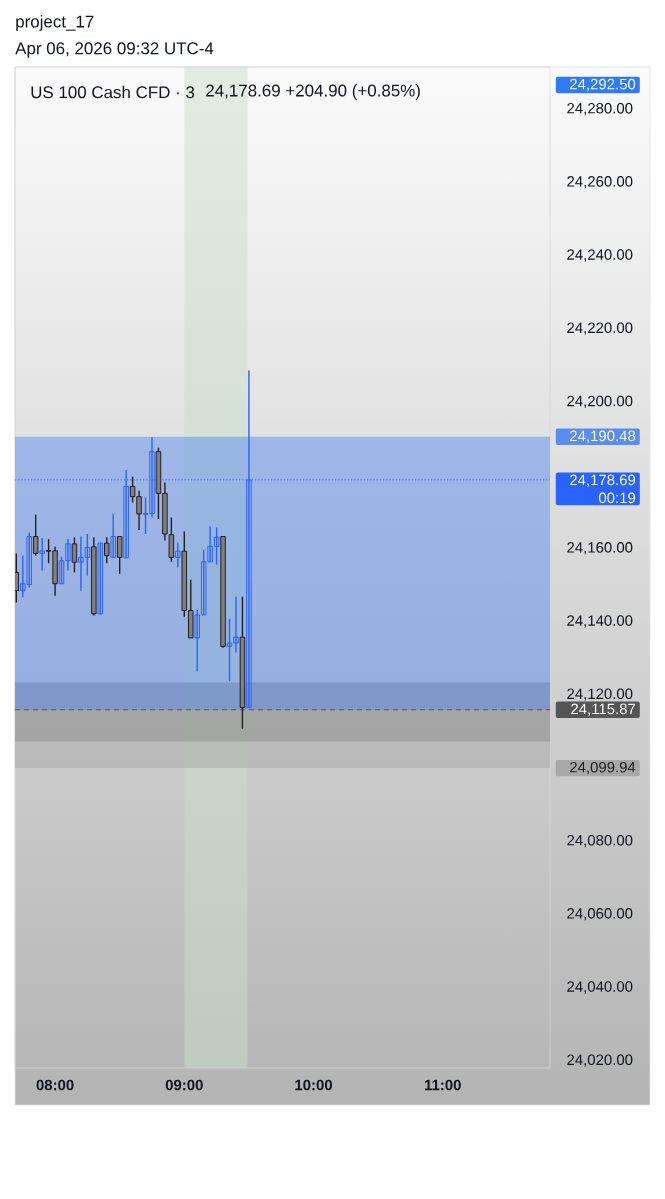 This screenshot has height=1199, width=665. Describe the element at coordinates (603, 480) in the screenshot. I see `ref-line-label: 24,178.69` at that location.